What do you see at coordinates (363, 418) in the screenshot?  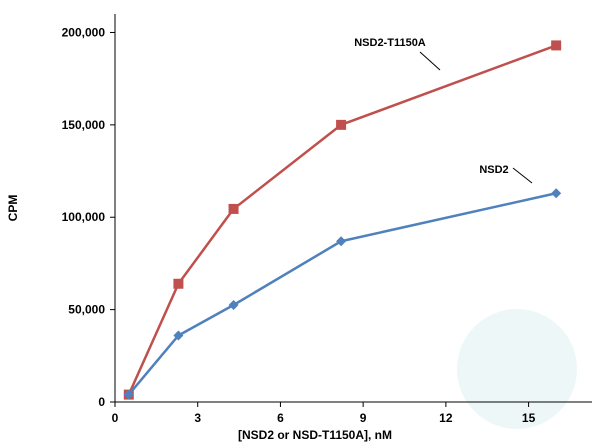 I see `x-tick-label: 9` at bounding box center [363, 418].